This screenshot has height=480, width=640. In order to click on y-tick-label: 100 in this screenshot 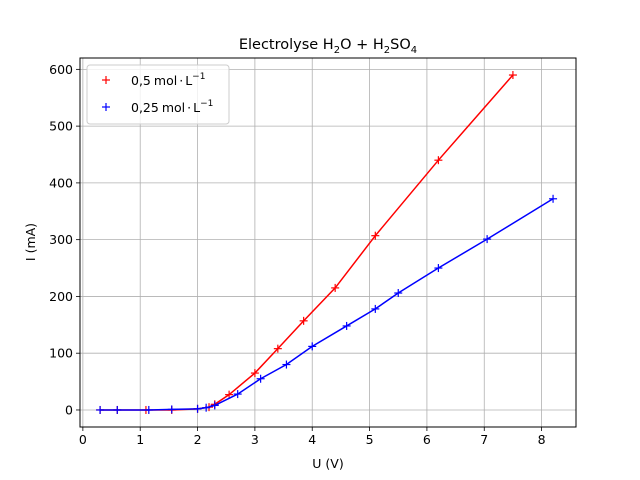, I will do `click(61, 353)`.